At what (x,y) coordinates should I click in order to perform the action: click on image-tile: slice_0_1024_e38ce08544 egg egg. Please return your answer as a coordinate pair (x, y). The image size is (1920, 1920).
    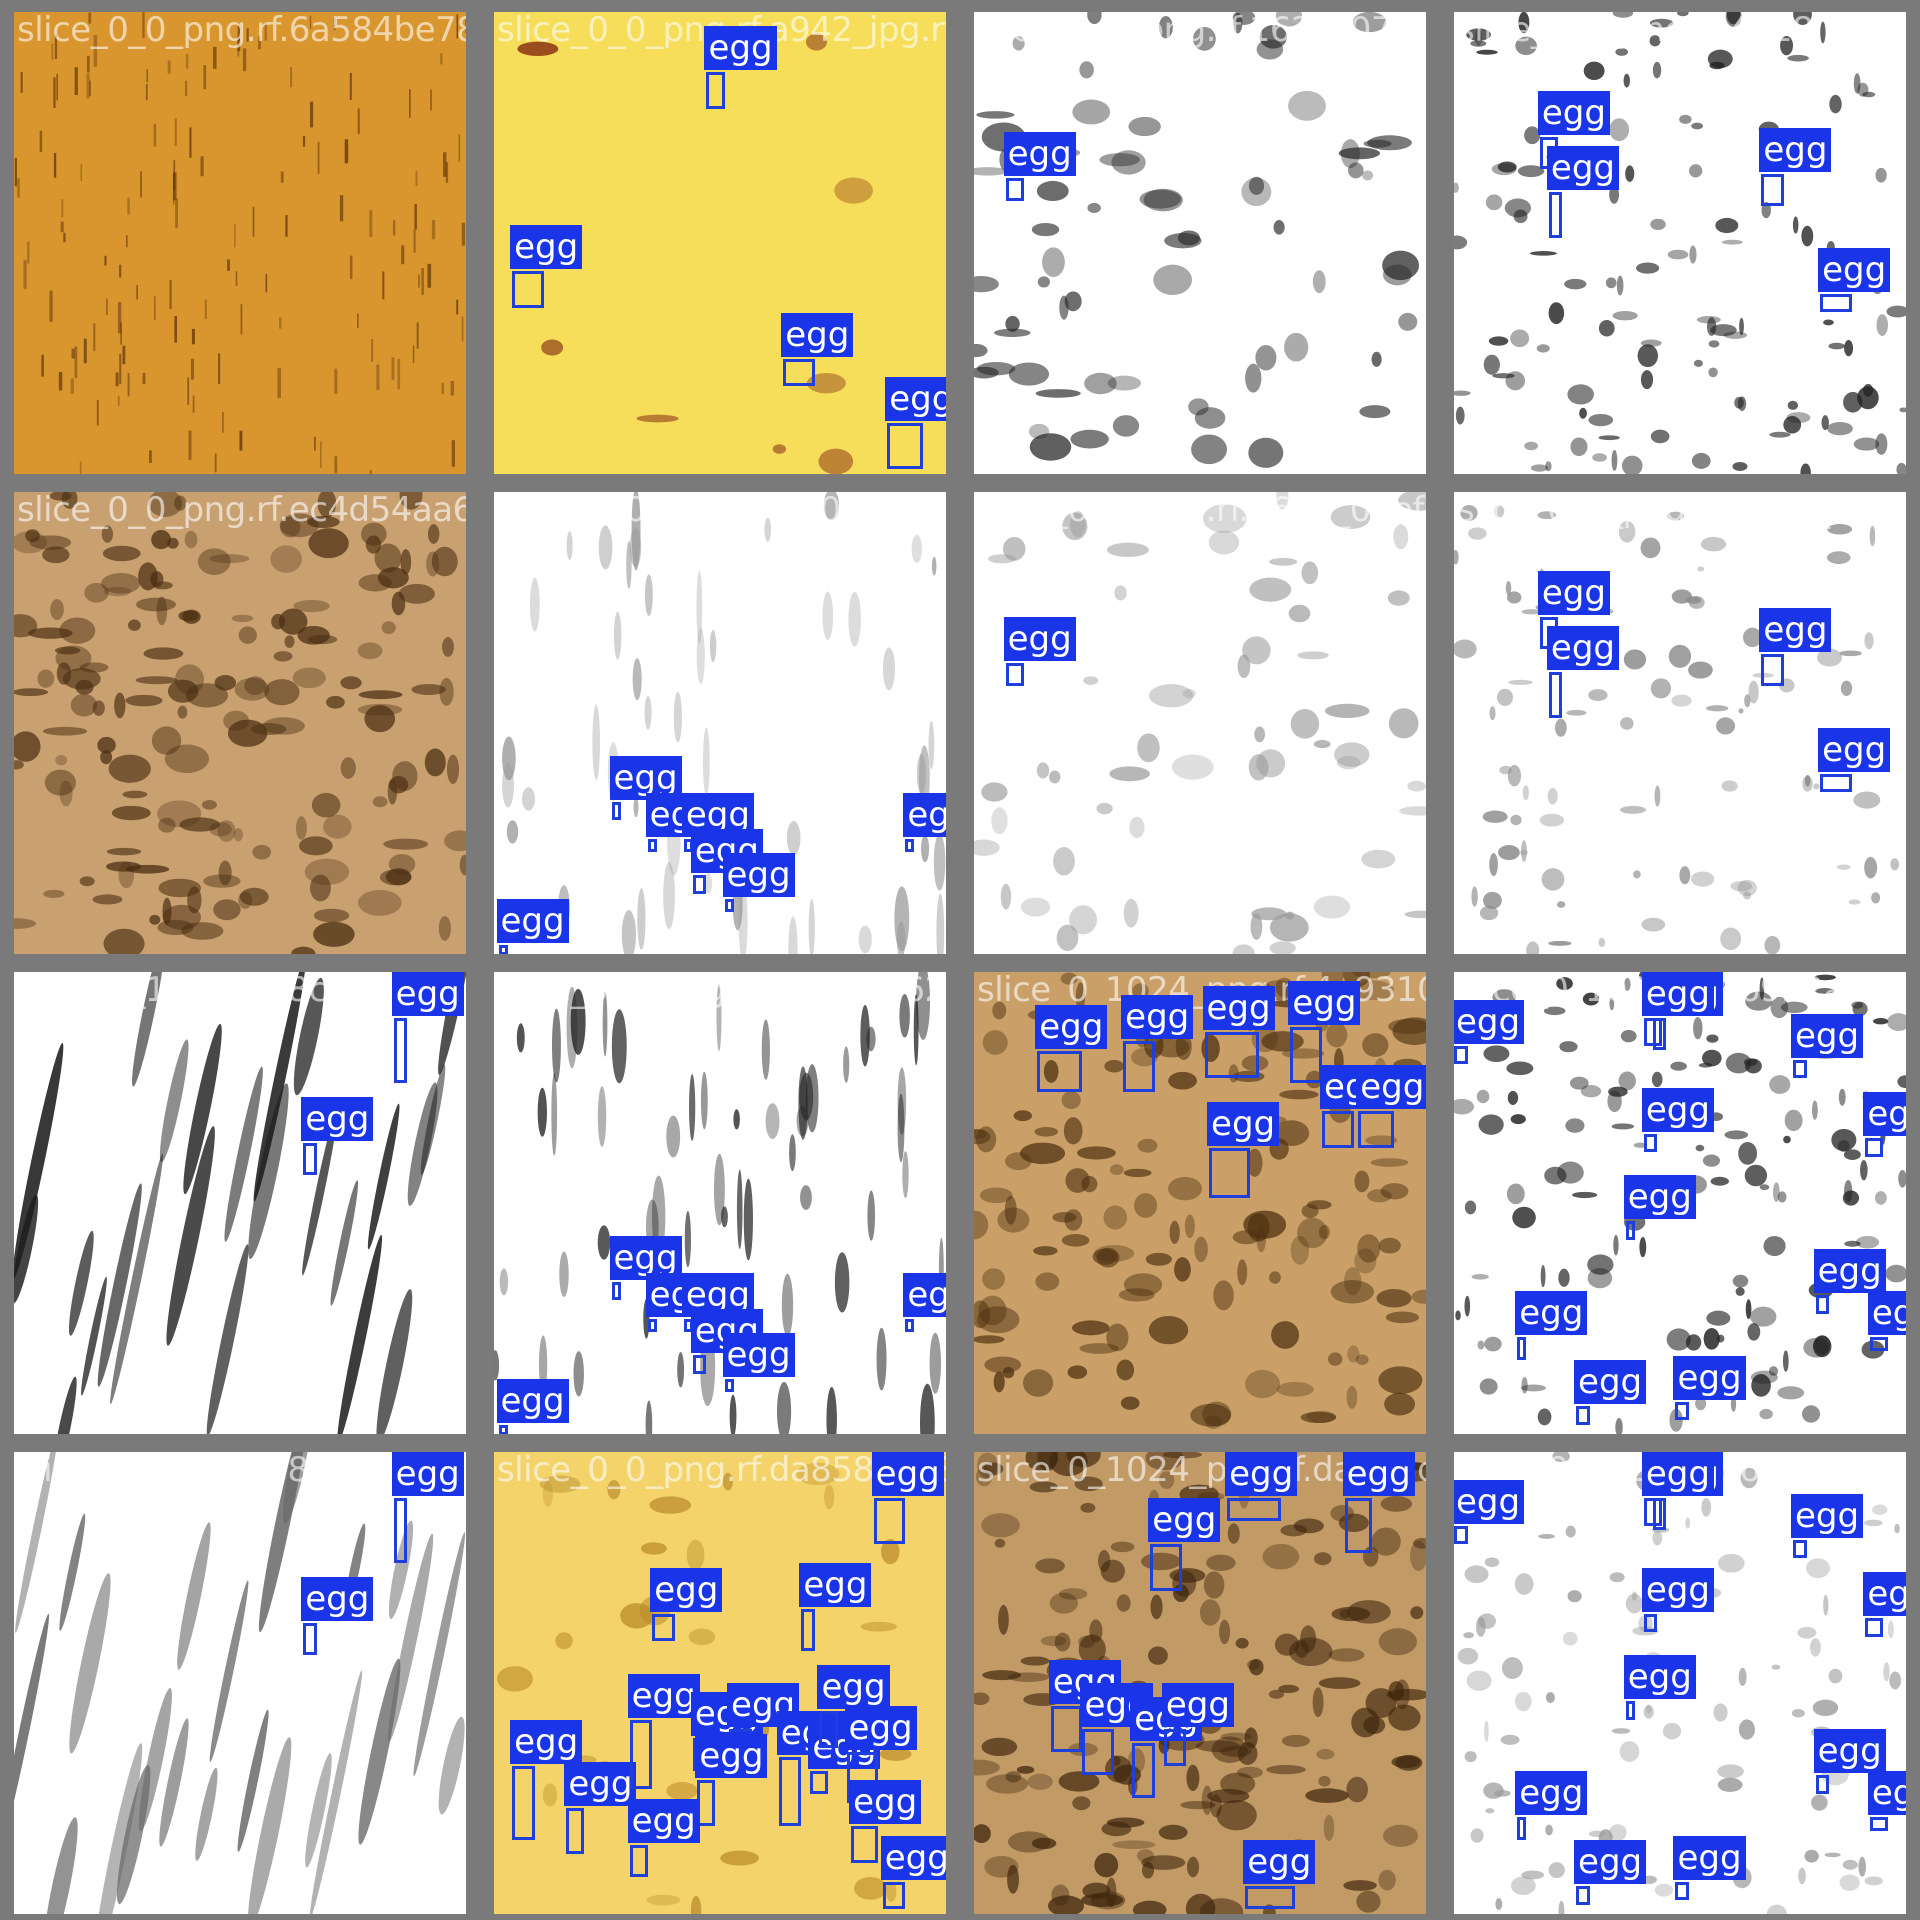
    Looking at the image, I should click on (240, 1683).